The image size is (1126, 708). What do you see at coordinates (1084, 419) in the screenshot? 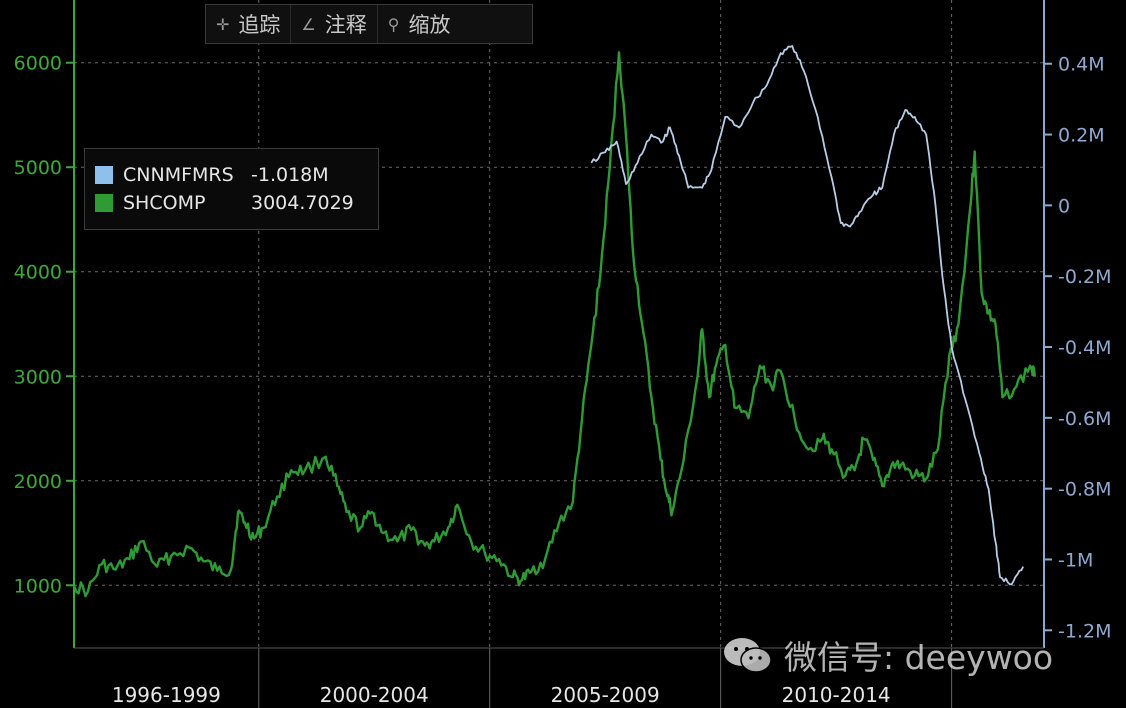
I see `right-tick-label: -0.6M` at bounding box center [1084, 419].